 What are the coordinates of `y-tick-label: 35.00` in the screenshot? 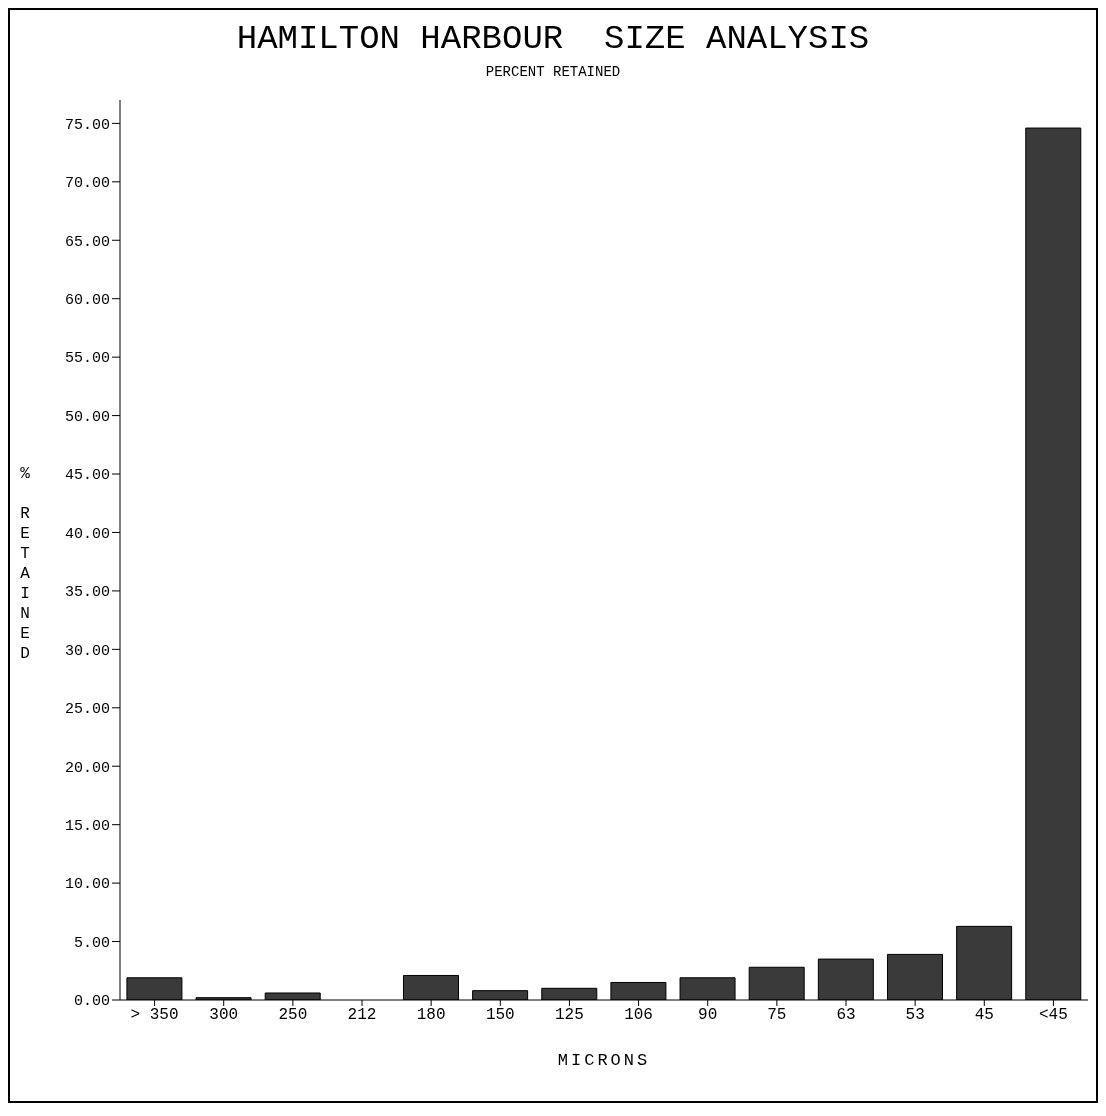 It's located at (87, 593).